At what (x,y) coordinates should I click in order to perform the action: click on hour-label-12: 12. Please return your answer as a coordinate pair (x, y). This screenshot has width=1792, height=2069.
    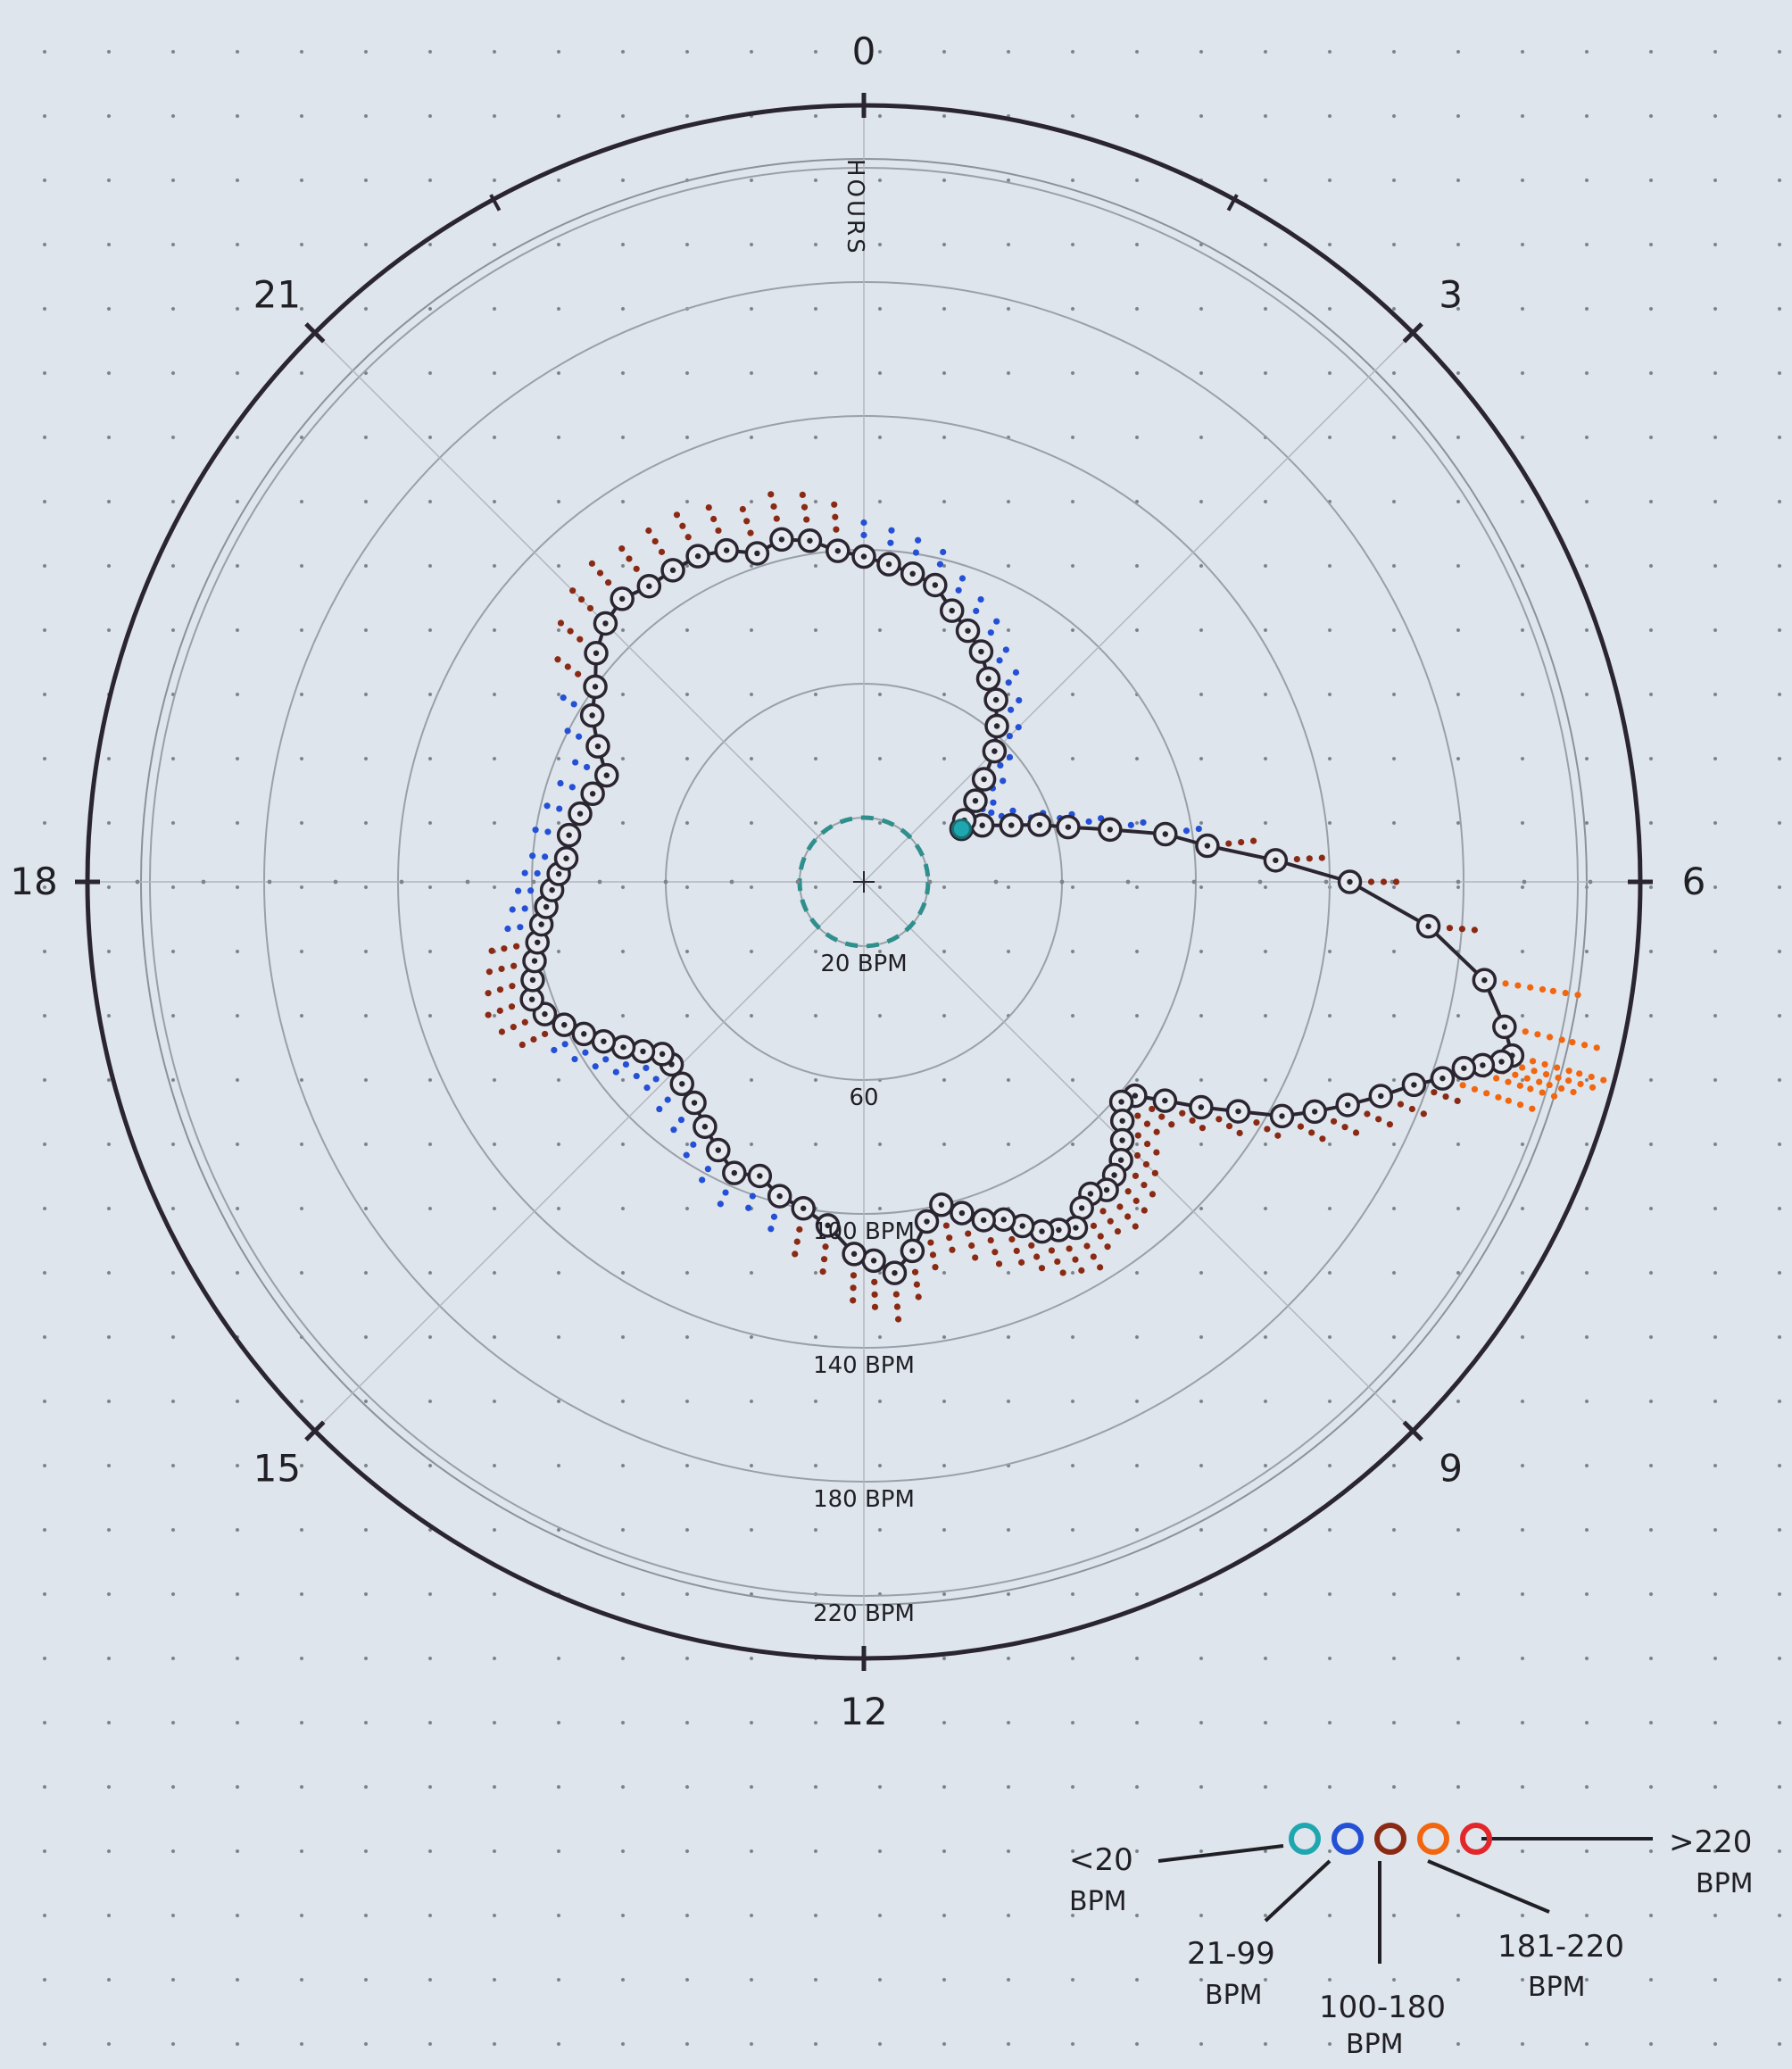
    Looking at the image, I should click on (863, 1711).